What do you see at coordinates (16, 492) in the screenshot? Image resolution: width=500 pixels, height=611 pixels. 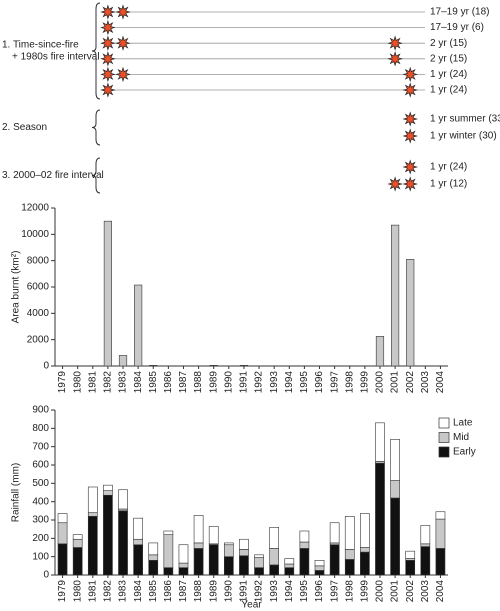 I see `y-axis-label: Rainfall (mm)` at bounding box center [16, 492].